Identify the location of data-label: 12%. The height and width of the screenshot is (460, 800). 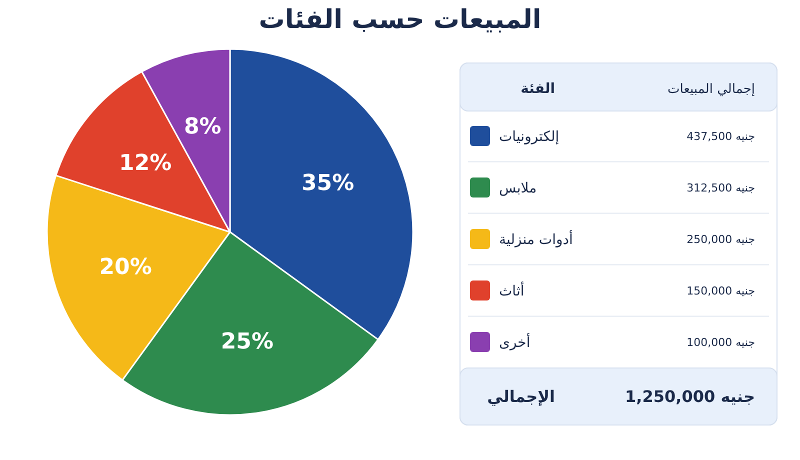
(145, 163).